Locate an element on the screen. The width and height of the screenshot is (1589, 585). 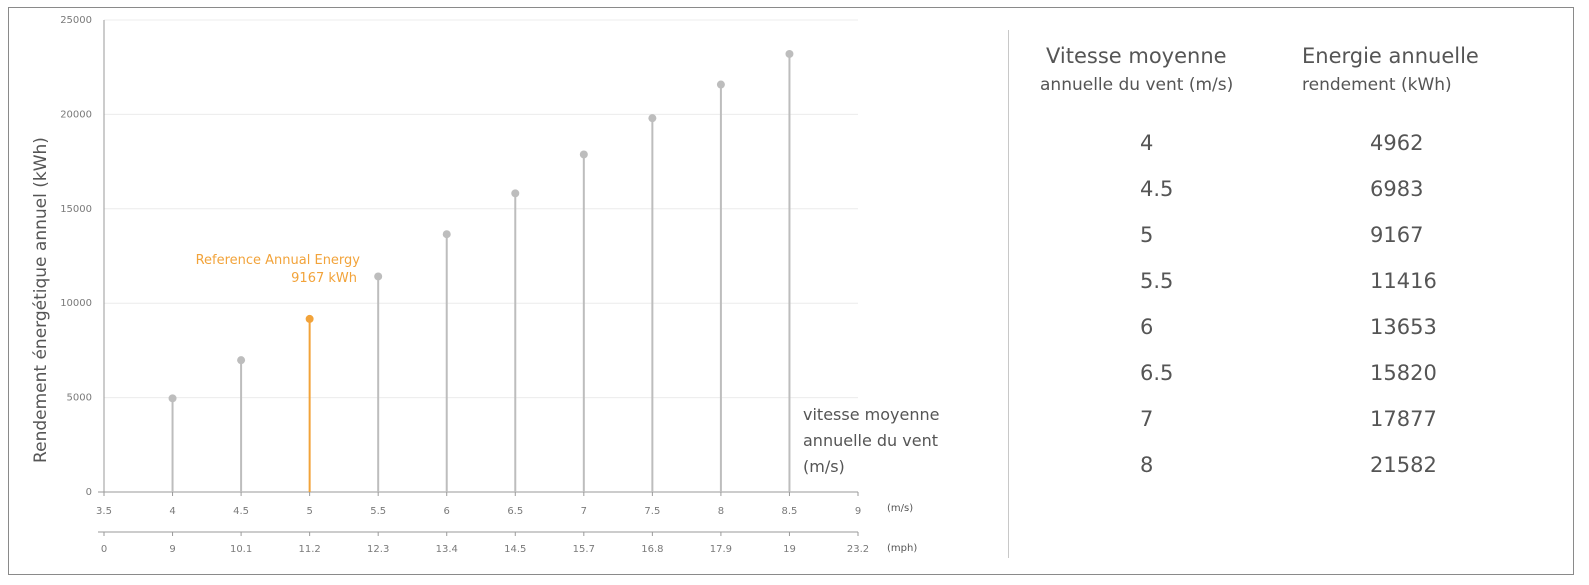
table-row: 5 9167 is located at coordinates (1295, 235).